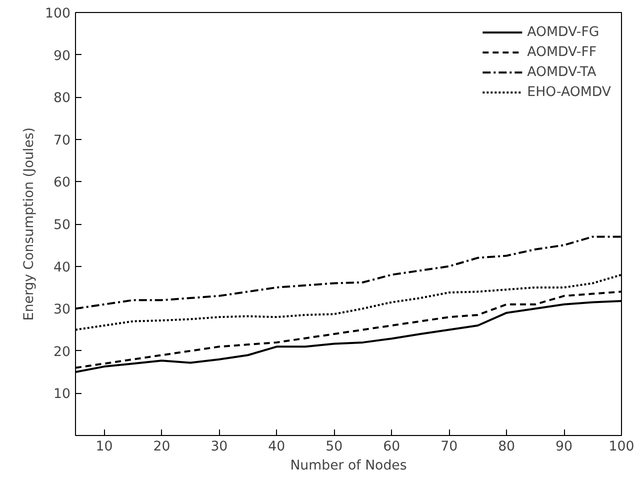  What do you see at coordinates (562, 52) in the screenshot?
I see `legend-label: AOMDV-FF` at bounding box center [562, 52].